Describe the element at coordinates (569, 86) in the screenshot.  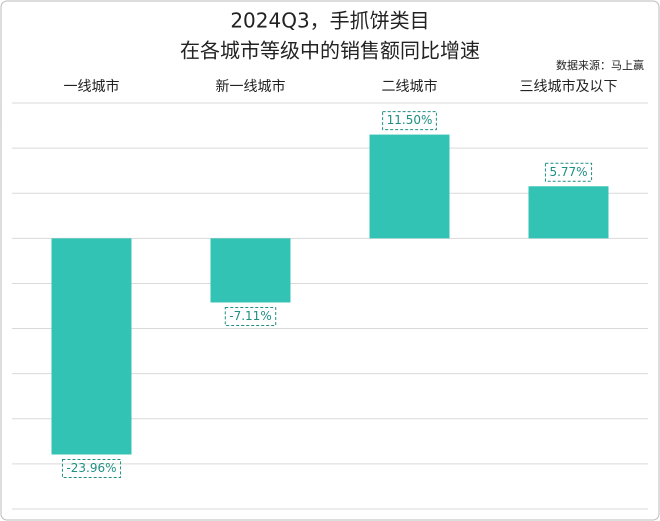
I see `x-tick-label: 三线城市及以下` at that location.